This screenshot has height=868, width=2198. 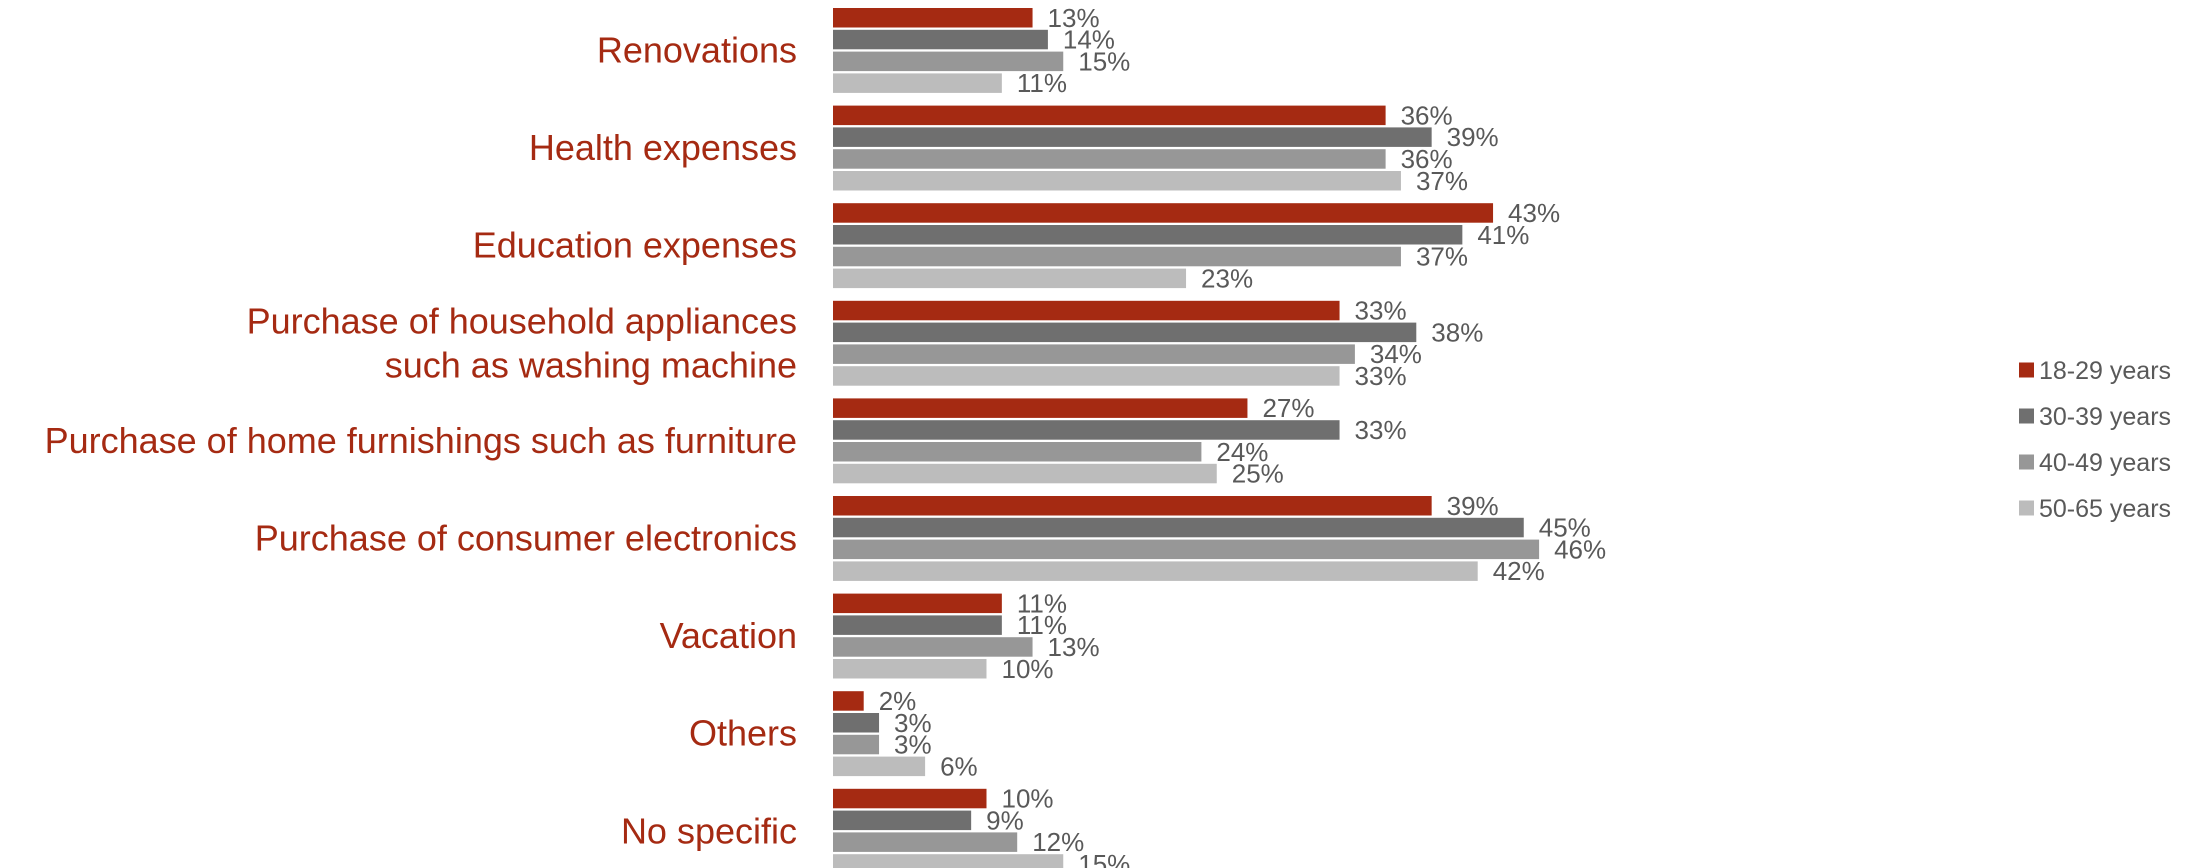 What do you see at coordinates (522, 320) in the screenshot?
I see `category-label: Purchase of household appliances` at bounding box center [522, 320].